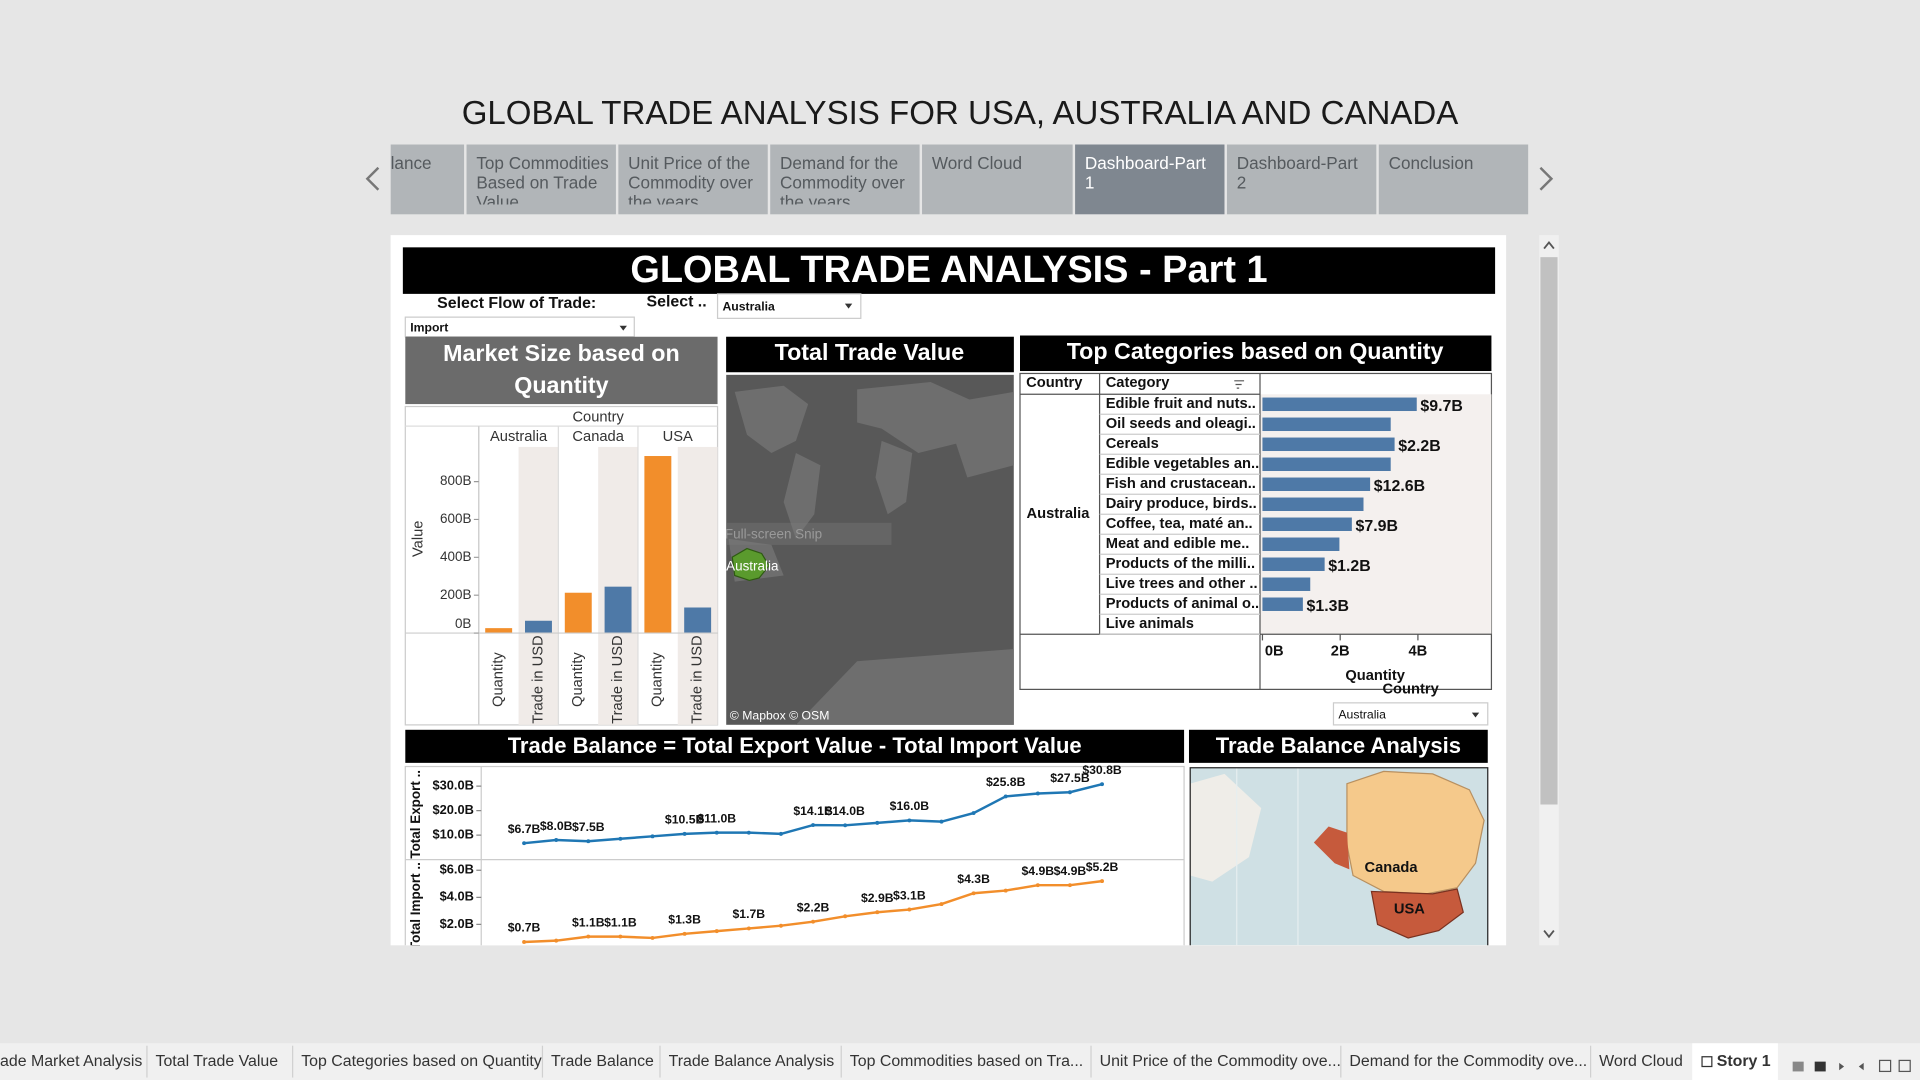  What do you see at coordinates (977, 163) in the screenshot?
I see `story-tab-label: Word Cloud` at bounding box center [977, 163].